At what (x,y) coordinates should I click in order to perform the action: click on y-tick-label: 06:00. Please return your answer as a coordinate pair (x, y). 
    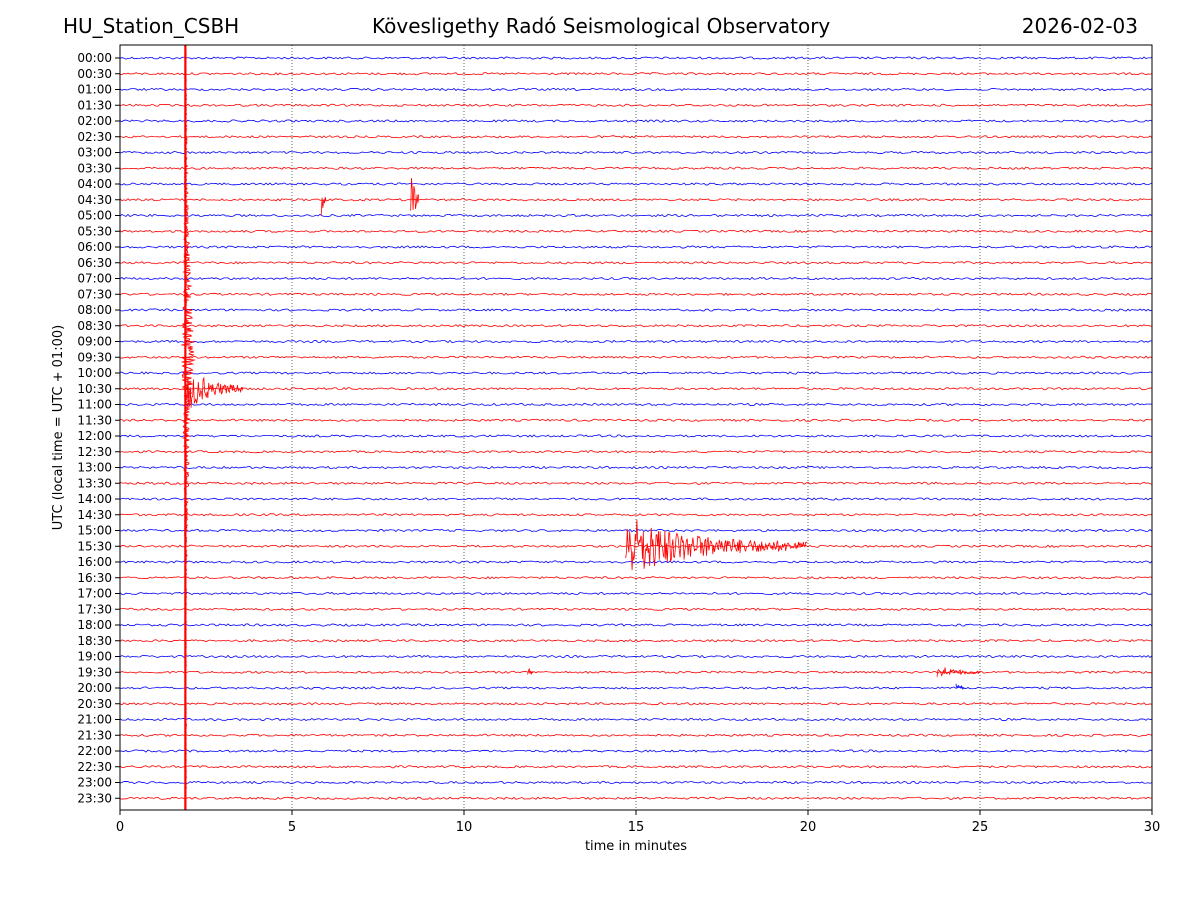
    Looking at the image, I should click on (94, 247).